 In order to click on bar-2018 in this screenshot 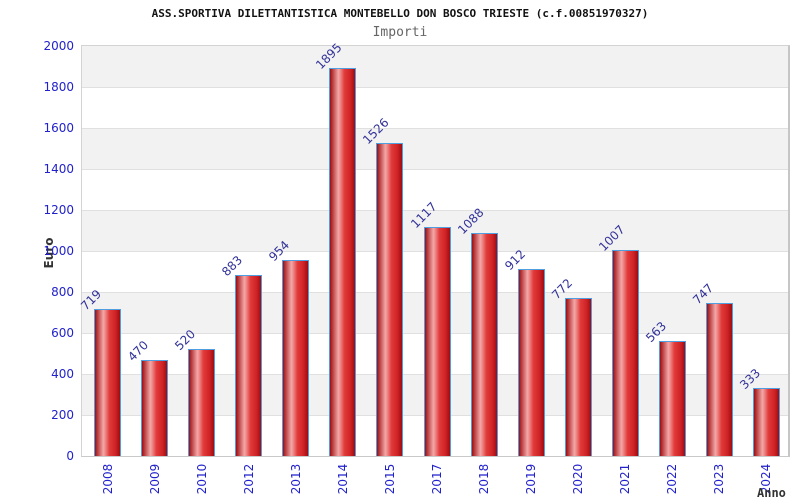, I will do `click(484, 344)`.